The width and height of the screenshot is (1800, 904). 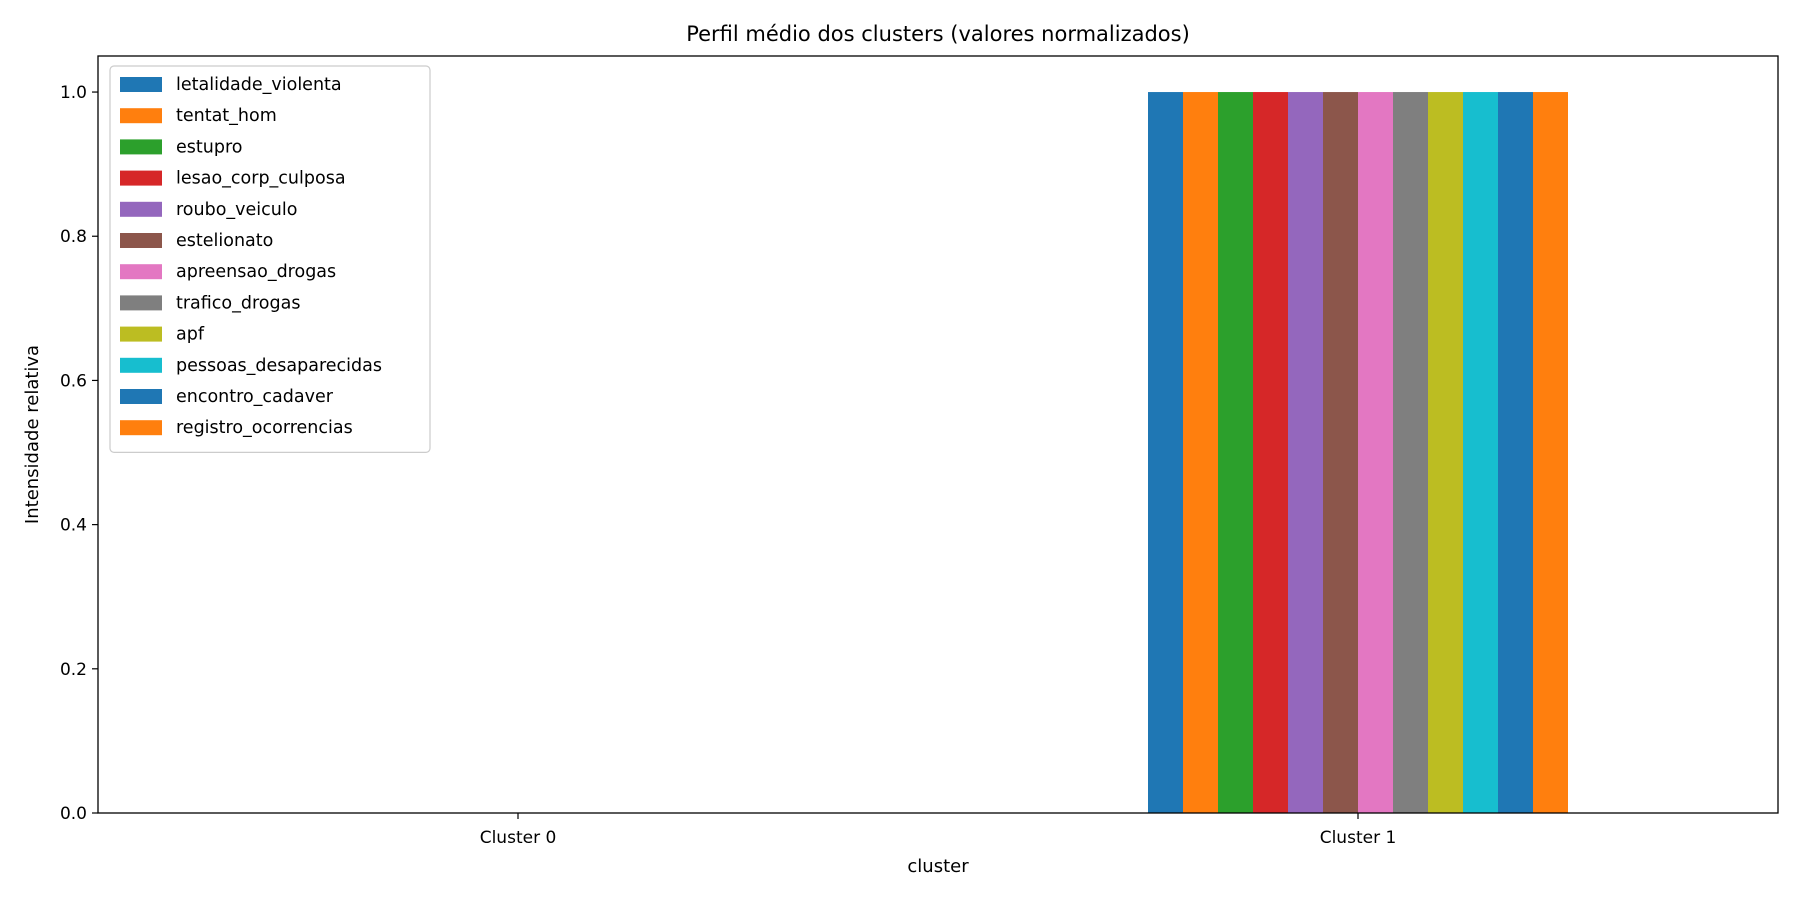 What do you see at coordinates (238, 303) in the screenshot?
I see `legend-label: trafico_drogas` at bounding box center [238, 303].